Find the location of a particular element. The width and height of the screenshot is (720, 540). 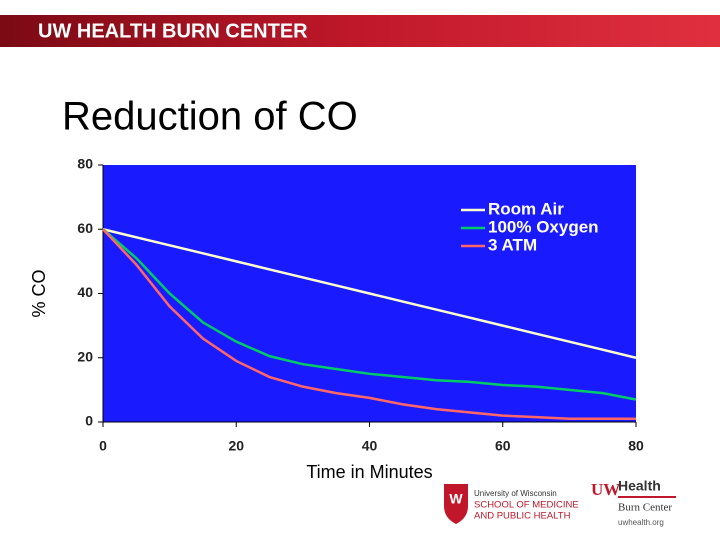

chart-title: Reduction of CO is located at coordinates (210, 117).